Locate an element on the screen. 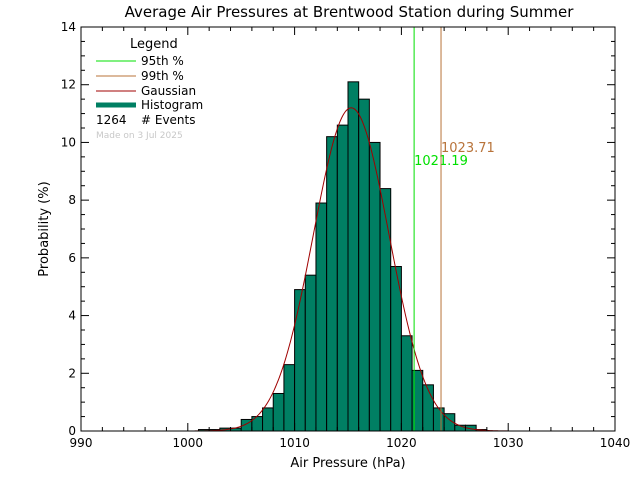  x-tick-label: 1000 is located at coordinates (188, 443).